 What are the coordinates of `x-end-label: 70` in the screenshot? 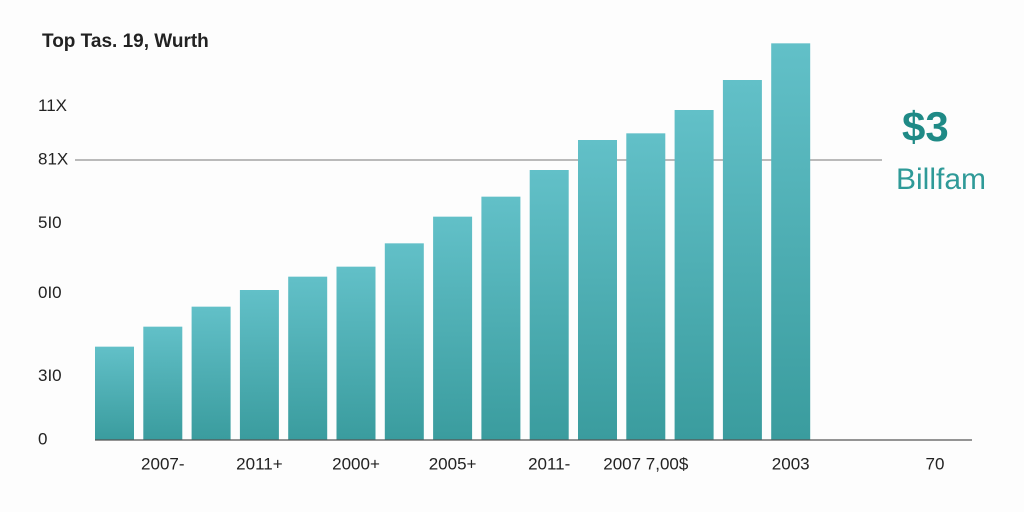 It's located at (935, 463).